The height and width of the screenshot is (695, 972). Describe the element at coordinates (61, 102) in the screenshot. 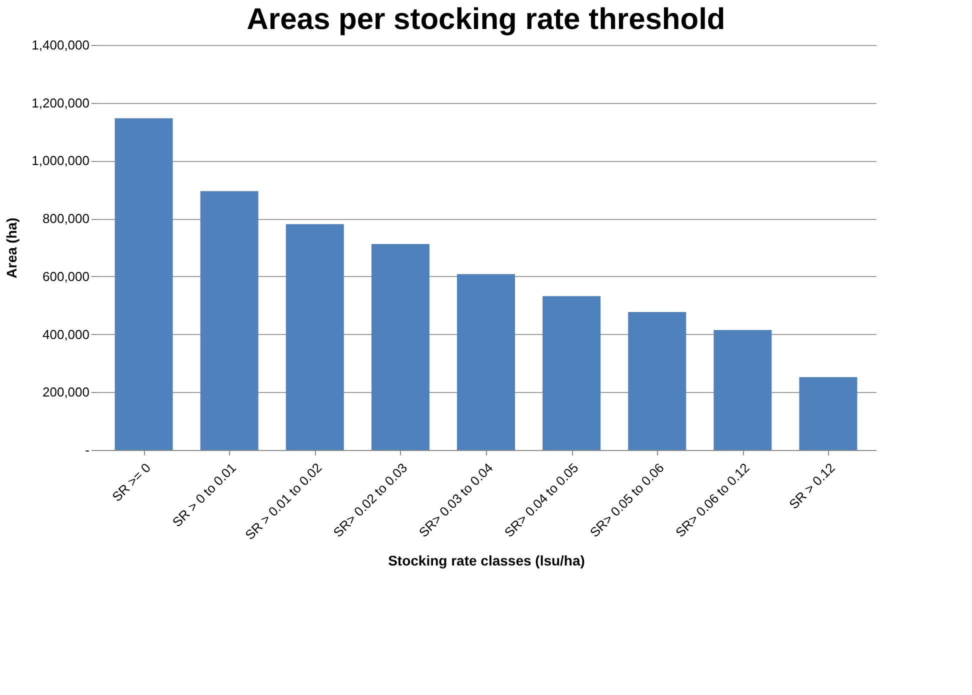

I see `y-tick-label: 1,200,000` at that location.